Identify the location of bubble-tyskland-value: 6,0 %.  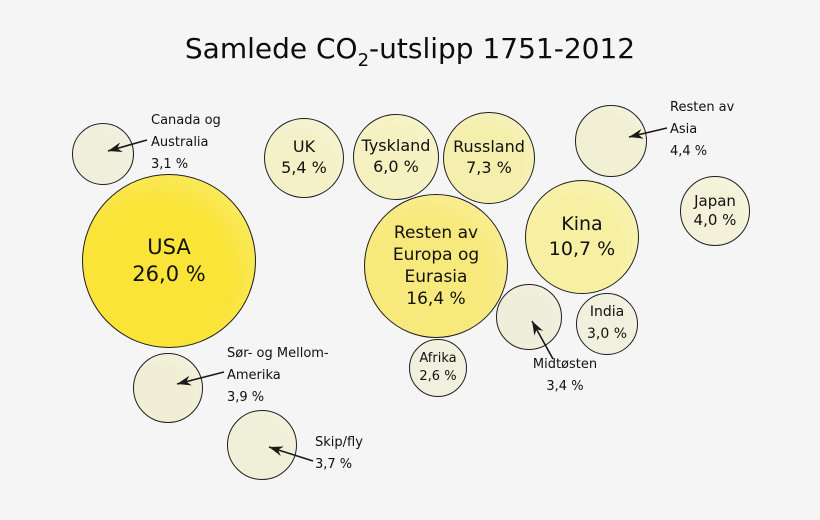
(396, 166).